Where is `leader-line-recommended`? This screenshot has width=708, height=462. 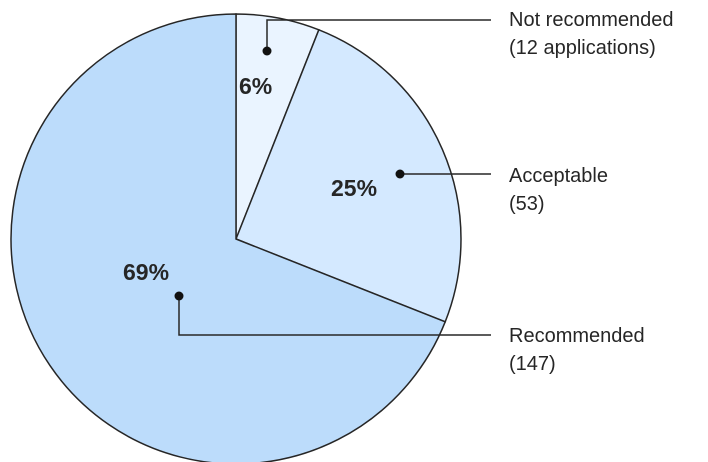
leader-line-recommended is located at coordinates (334, 316).